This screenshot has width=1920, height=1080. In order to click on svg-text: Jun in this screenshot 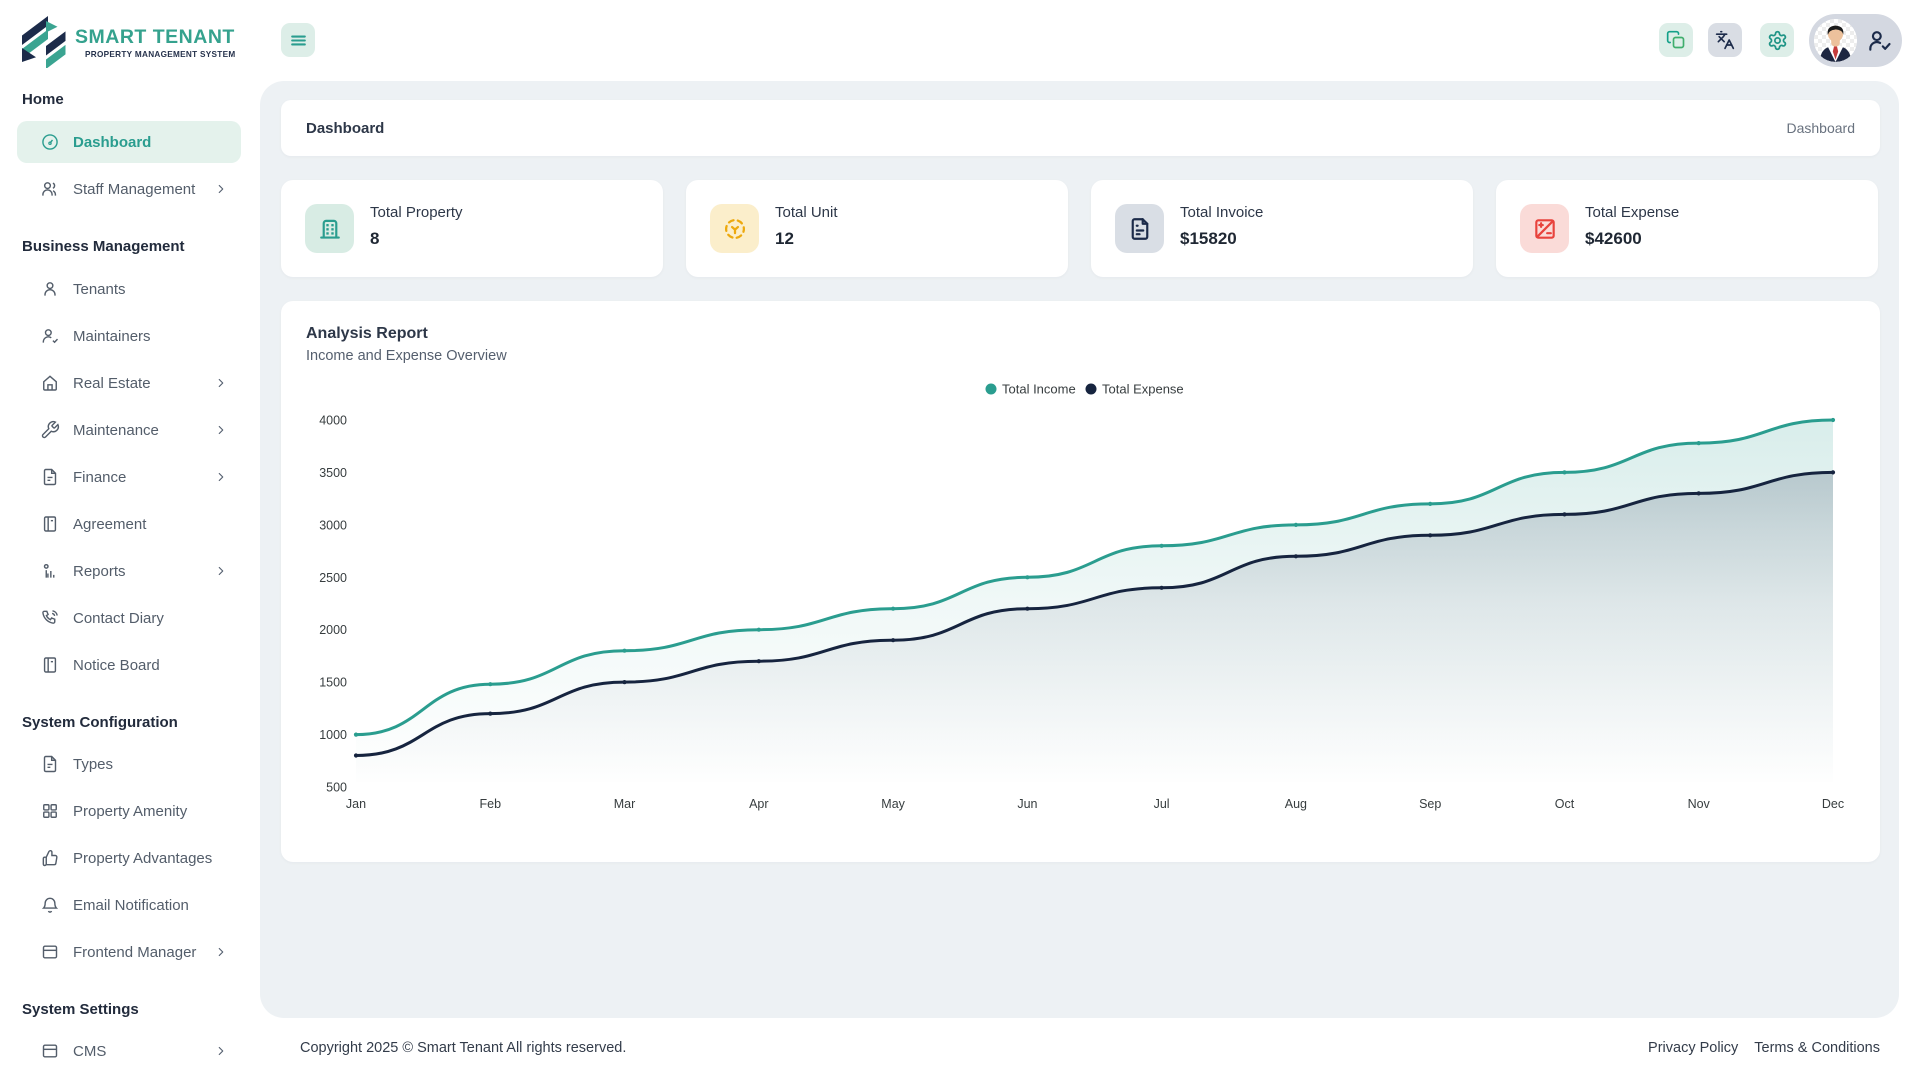, I will do `click(1027, 804)`.